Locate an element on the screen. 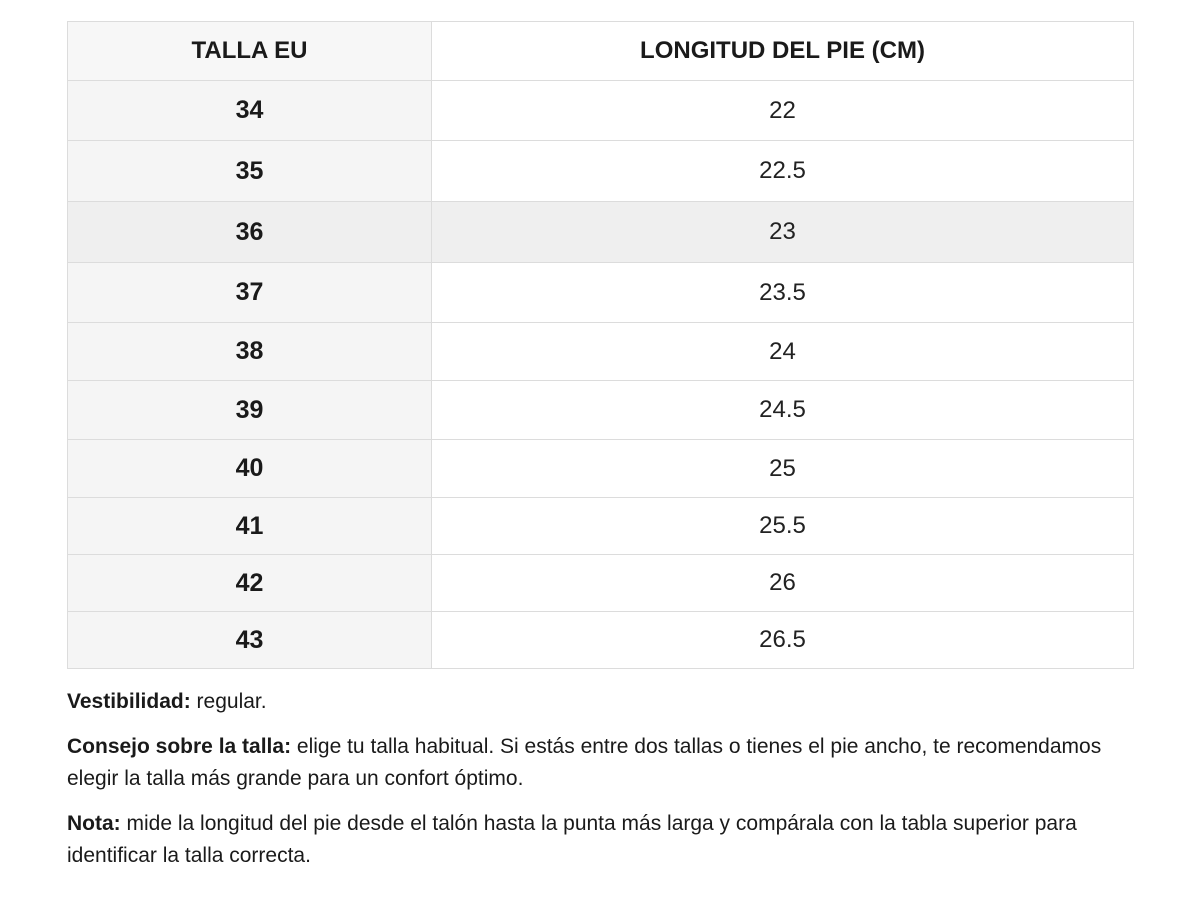 Image resolution: width=1200 pixels, height=900 pixels. table-row: 35 22.5 is located at coordinates (600, 171).